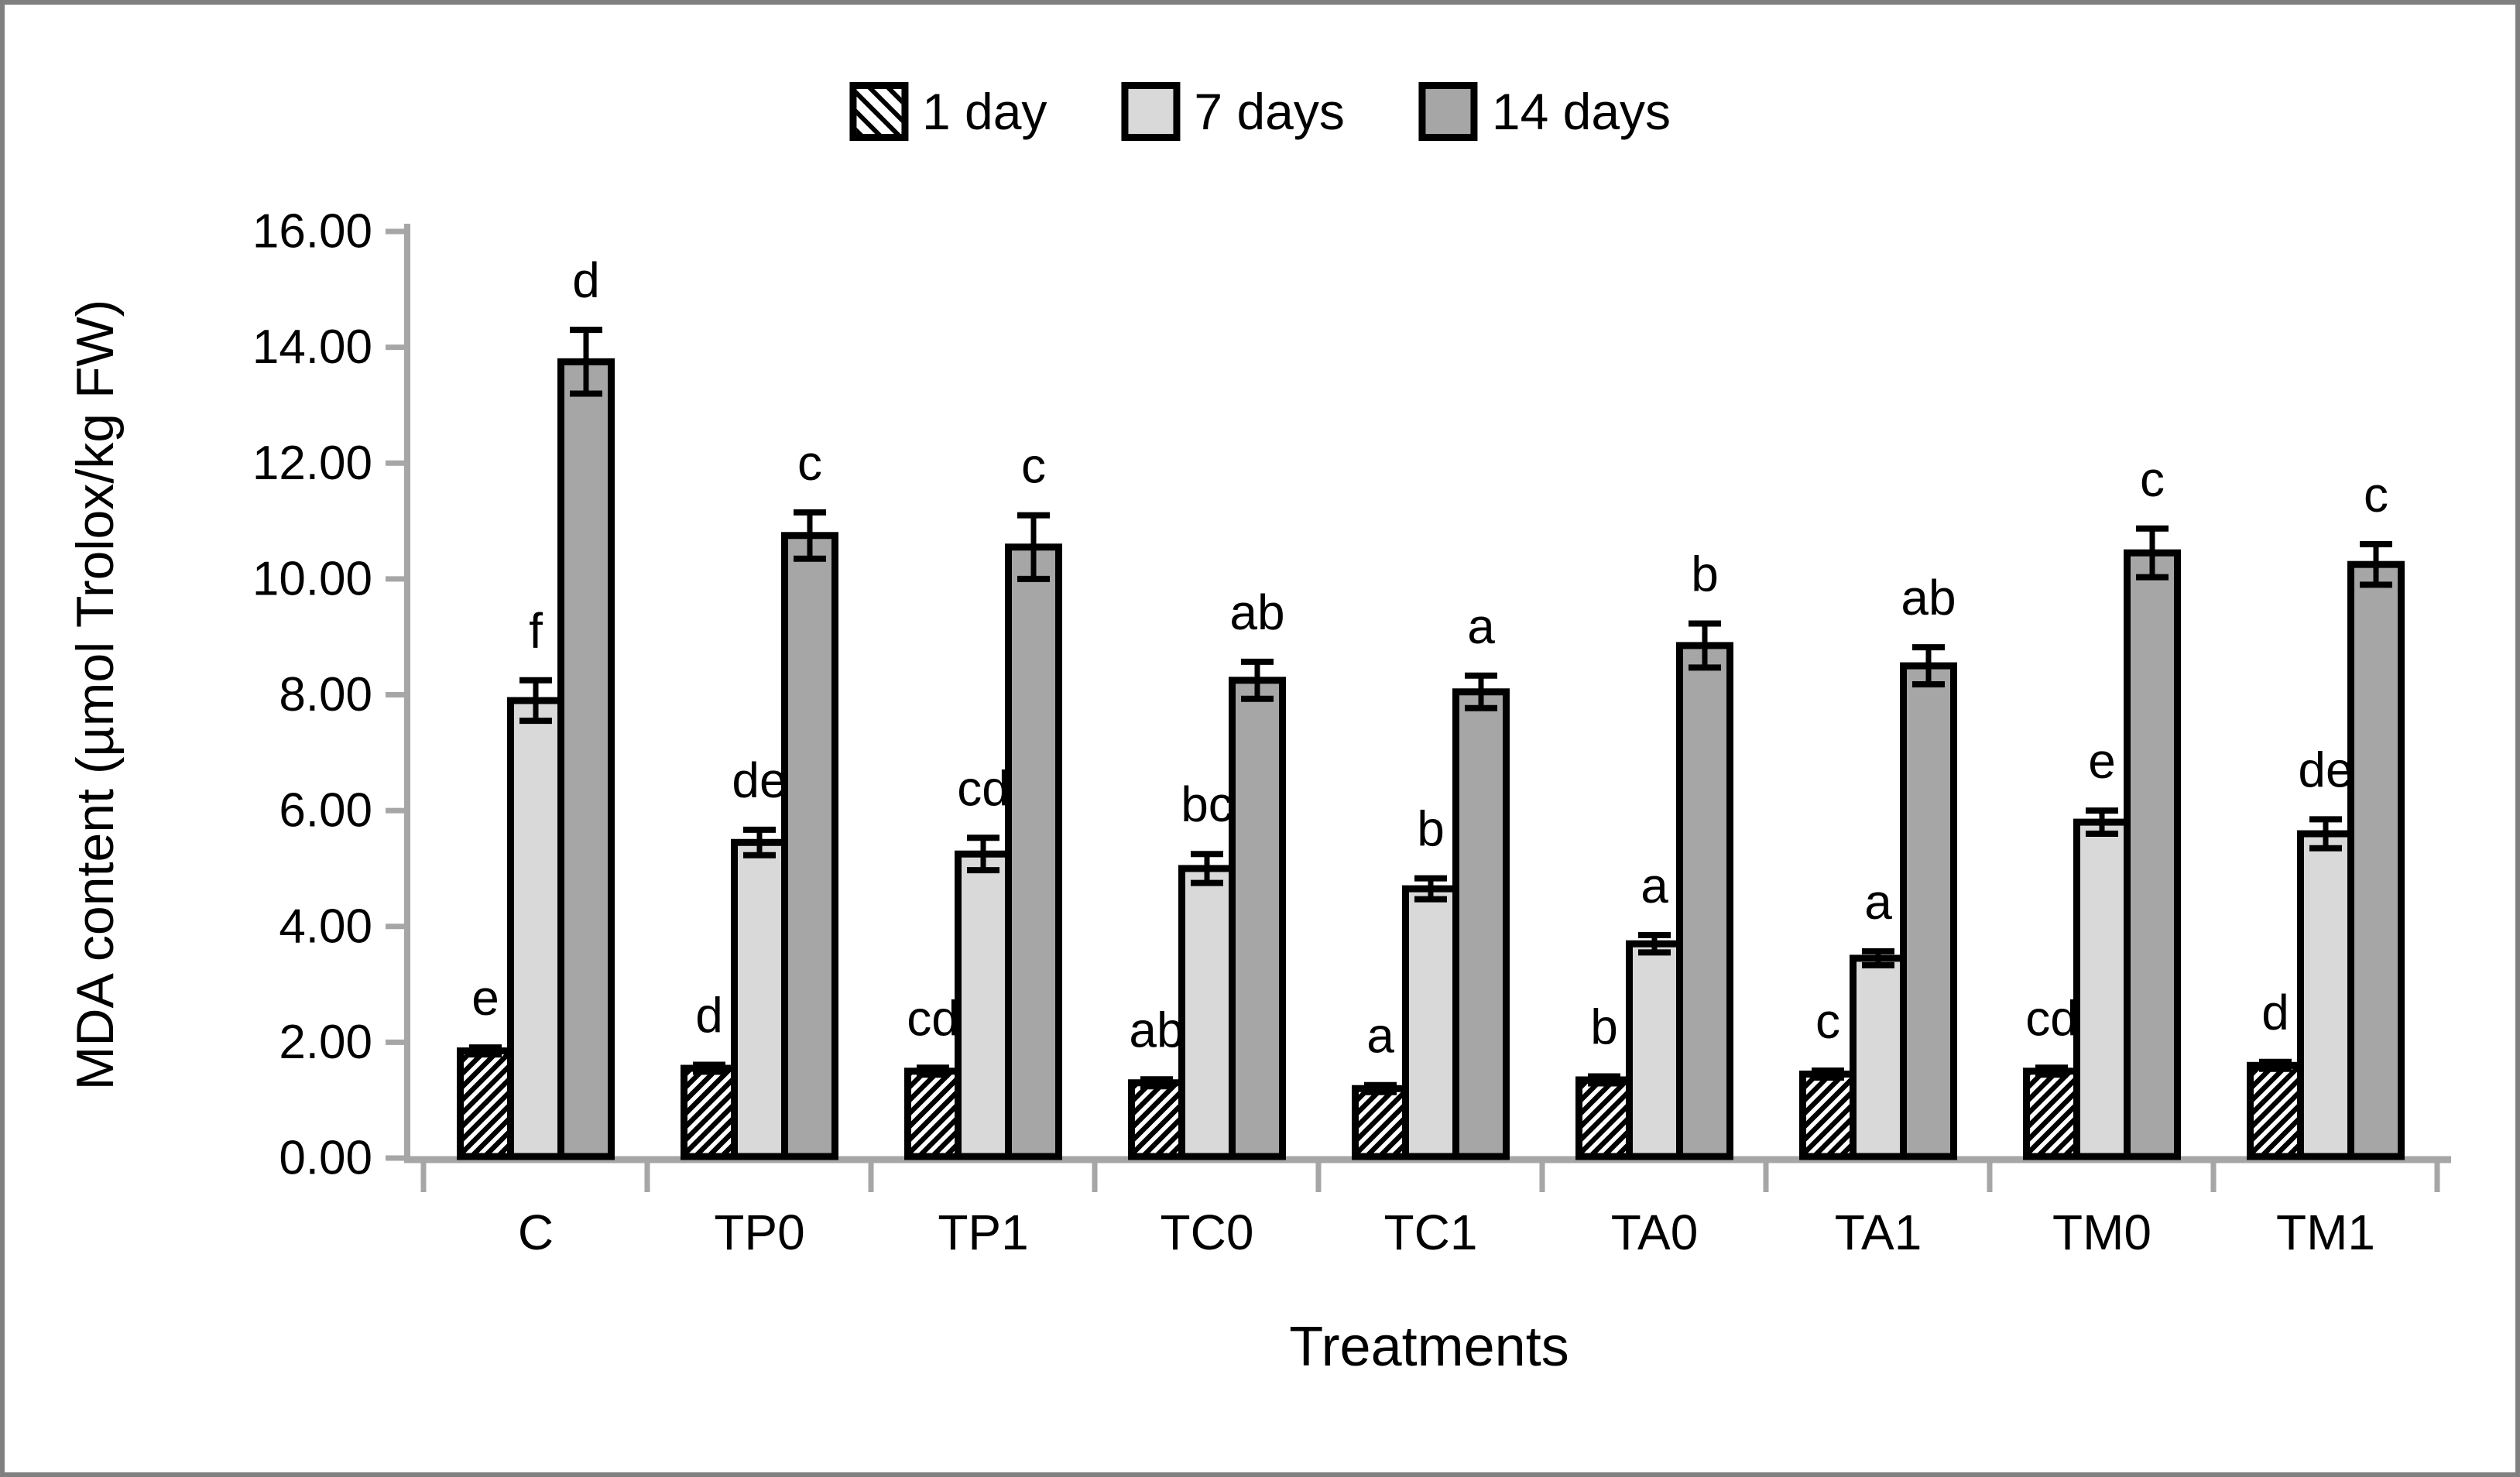  What do you see at coordinates (312, 232) in the screenshot?
I see `y-tick-label: 16.00` at bounding box center [312, 232].